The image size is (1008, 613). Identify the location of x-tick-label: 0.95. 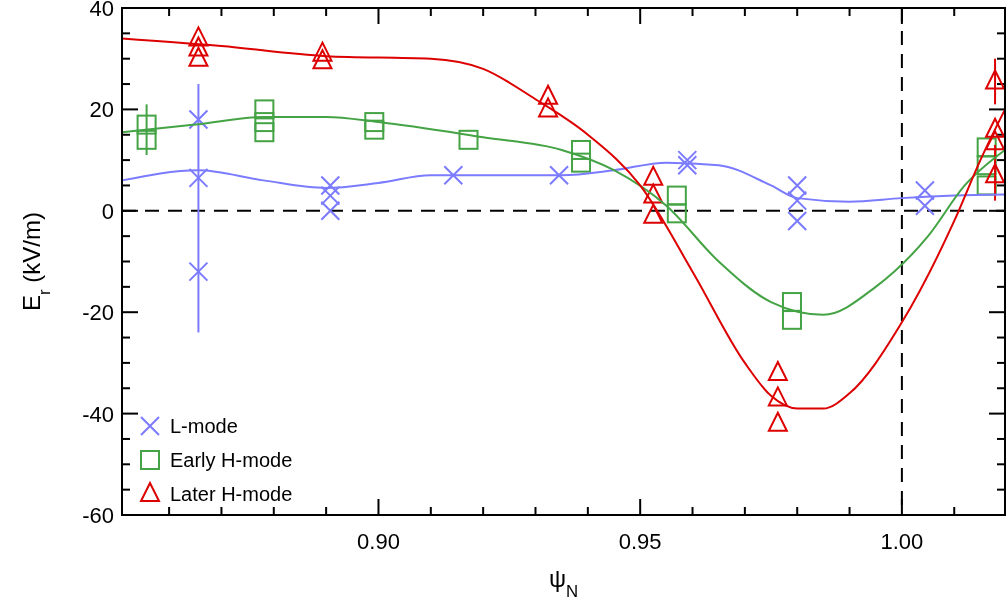
(640, 541).